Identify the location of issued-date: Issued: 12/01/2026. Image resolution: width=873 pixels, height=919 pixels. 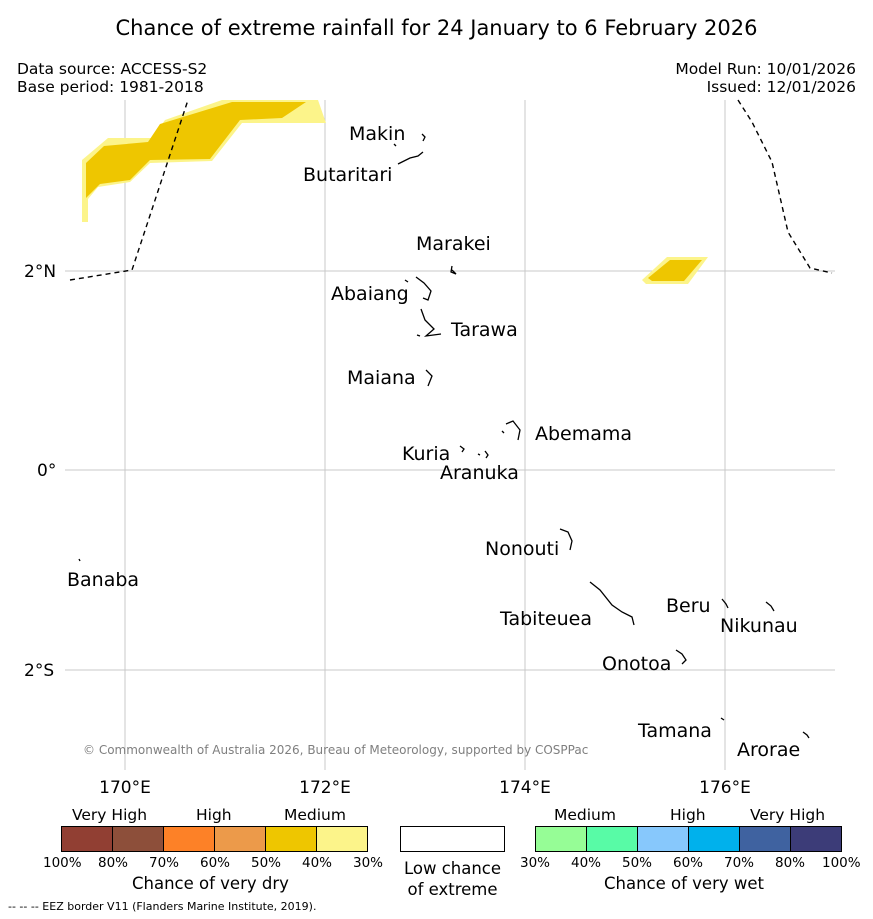
(781, 87).